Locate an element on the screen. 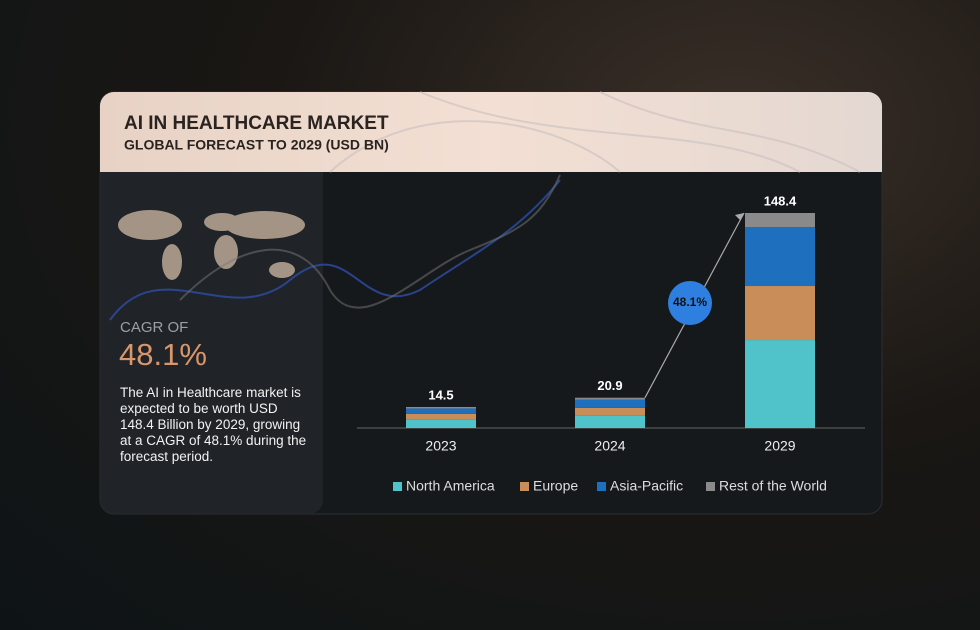 The width and height of the screenshot is (980, 630). legend-label: North America is located at coordinates (450, 486).